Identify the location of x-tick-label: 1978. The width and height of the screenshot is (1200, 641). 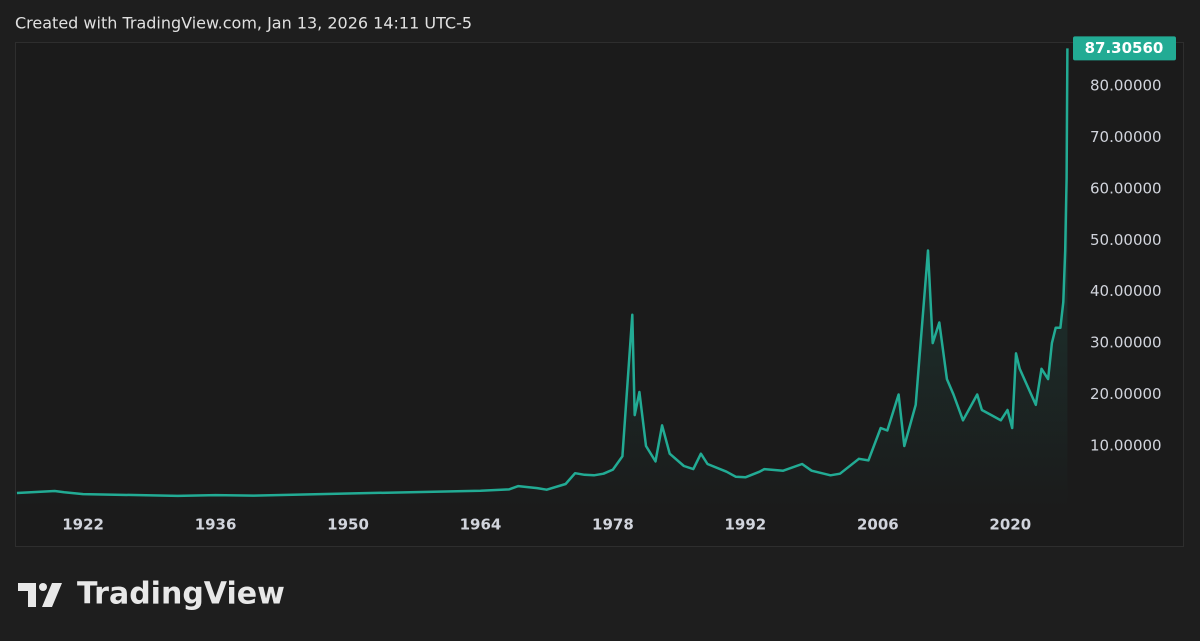
(613, 525).